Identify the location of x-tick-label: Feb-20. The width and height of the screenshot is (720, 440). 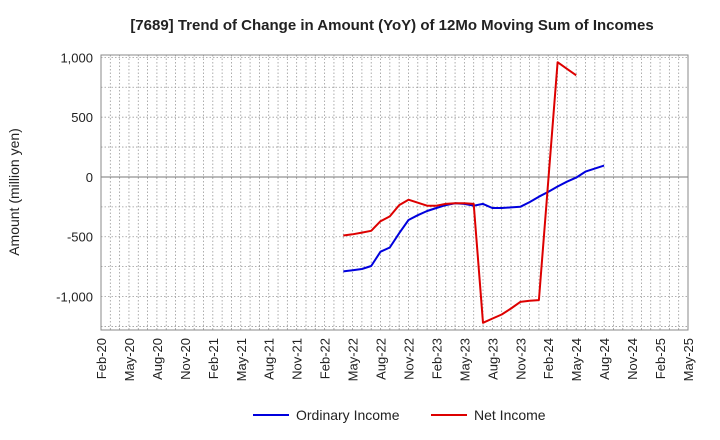
(101, 358).